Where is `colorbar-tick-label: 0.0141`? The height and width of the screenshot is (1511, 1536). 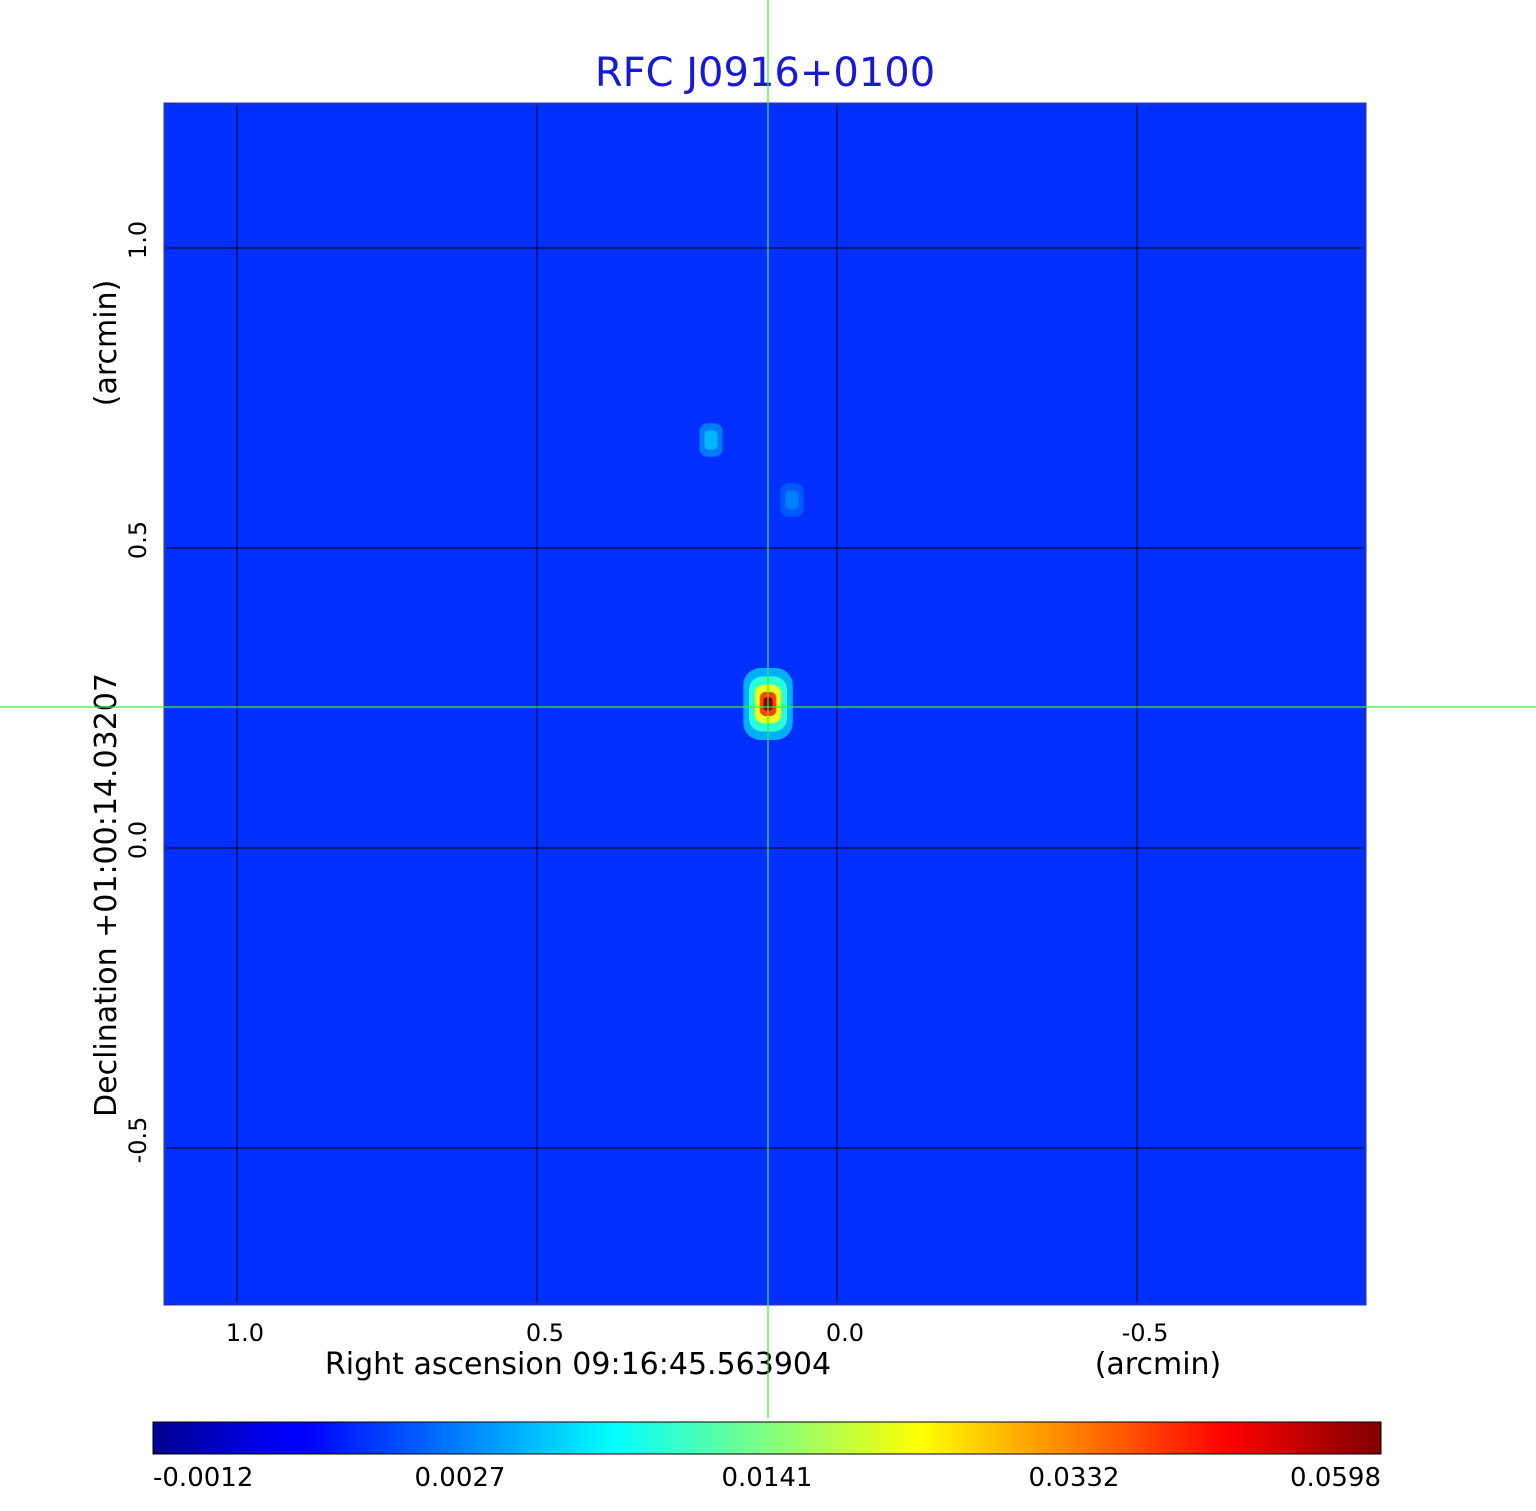
colorbar-tick-label: 0.0141 is located at coordinates (767, 1478).